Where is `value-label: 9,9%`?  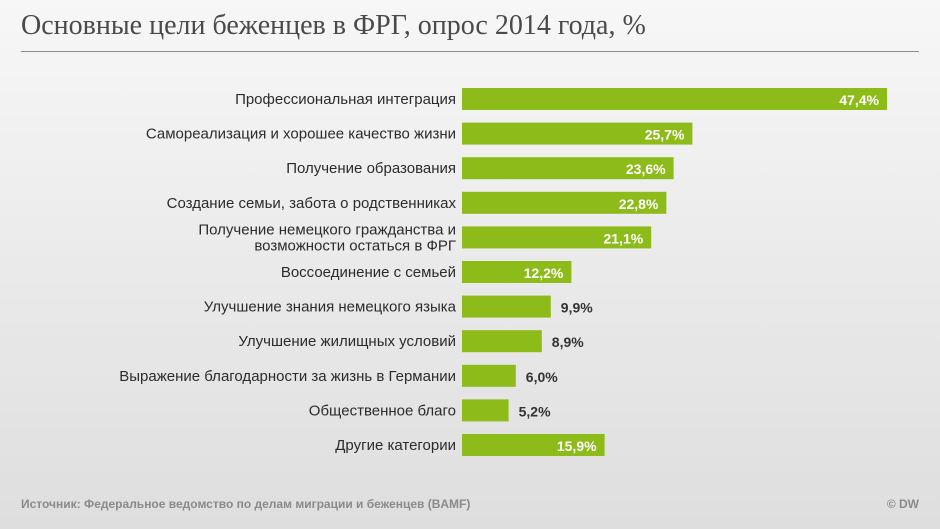
value-label: 9,9% is located at coordinates (577, 308).